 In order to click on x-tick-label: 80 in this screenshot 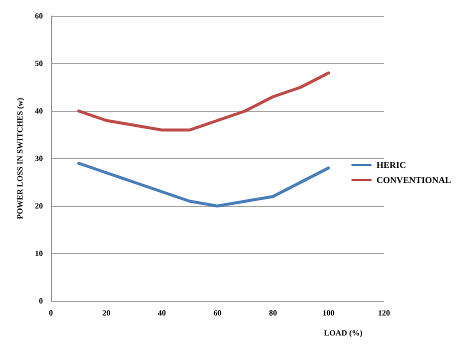, I will do `click(272, 313)`.